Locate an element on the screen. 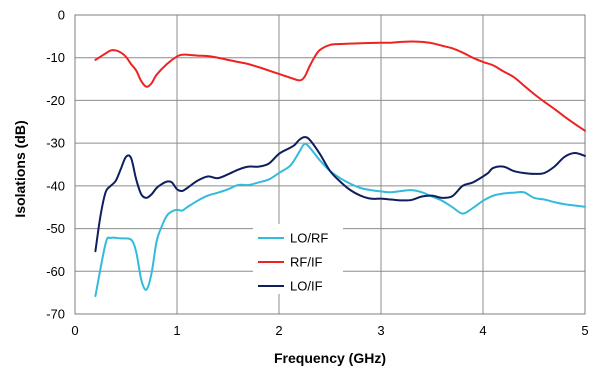  y-tick-label: 0 is located at coordinates (61, 15).